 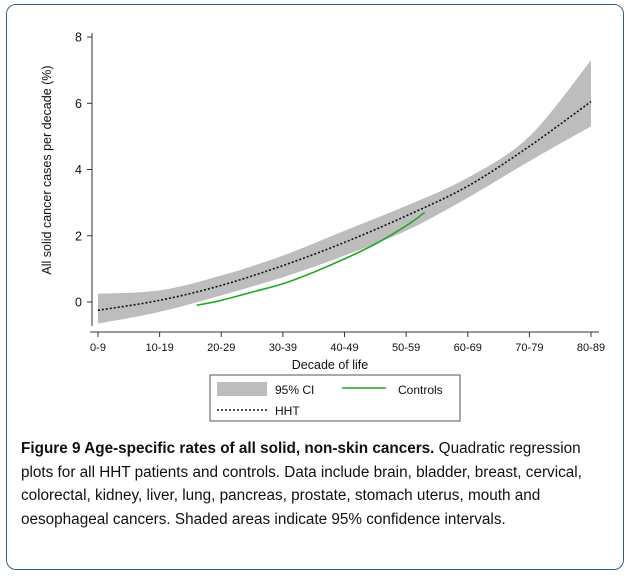 What do you see at coordinates (221, 348) in the screenshot?
I see `x-tick-label: 20-29` at bounding box center [221, 348].